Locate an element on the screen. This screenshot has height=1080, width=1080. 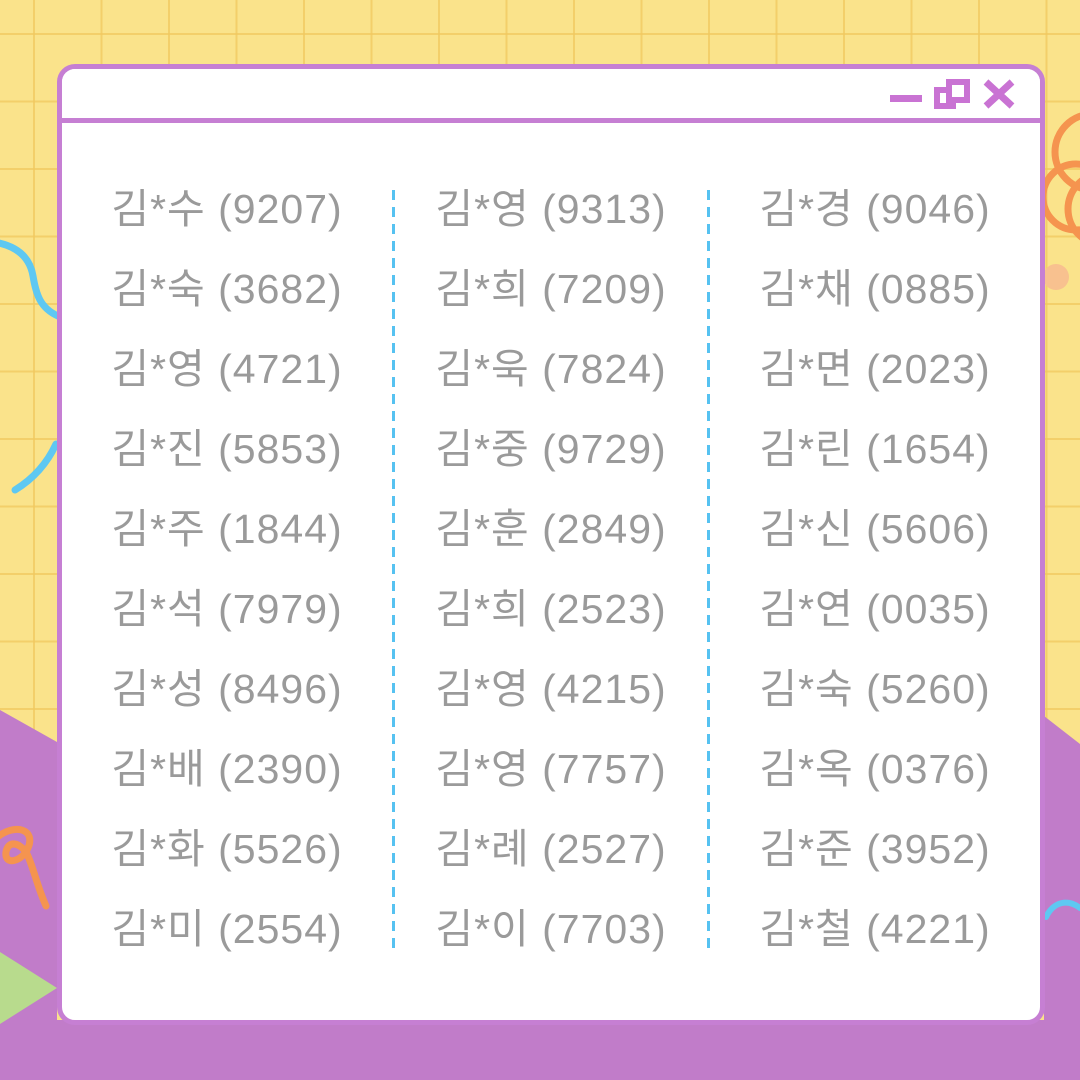
winner-entry: 김*석 (7979) is located at coordinates (227, 609).